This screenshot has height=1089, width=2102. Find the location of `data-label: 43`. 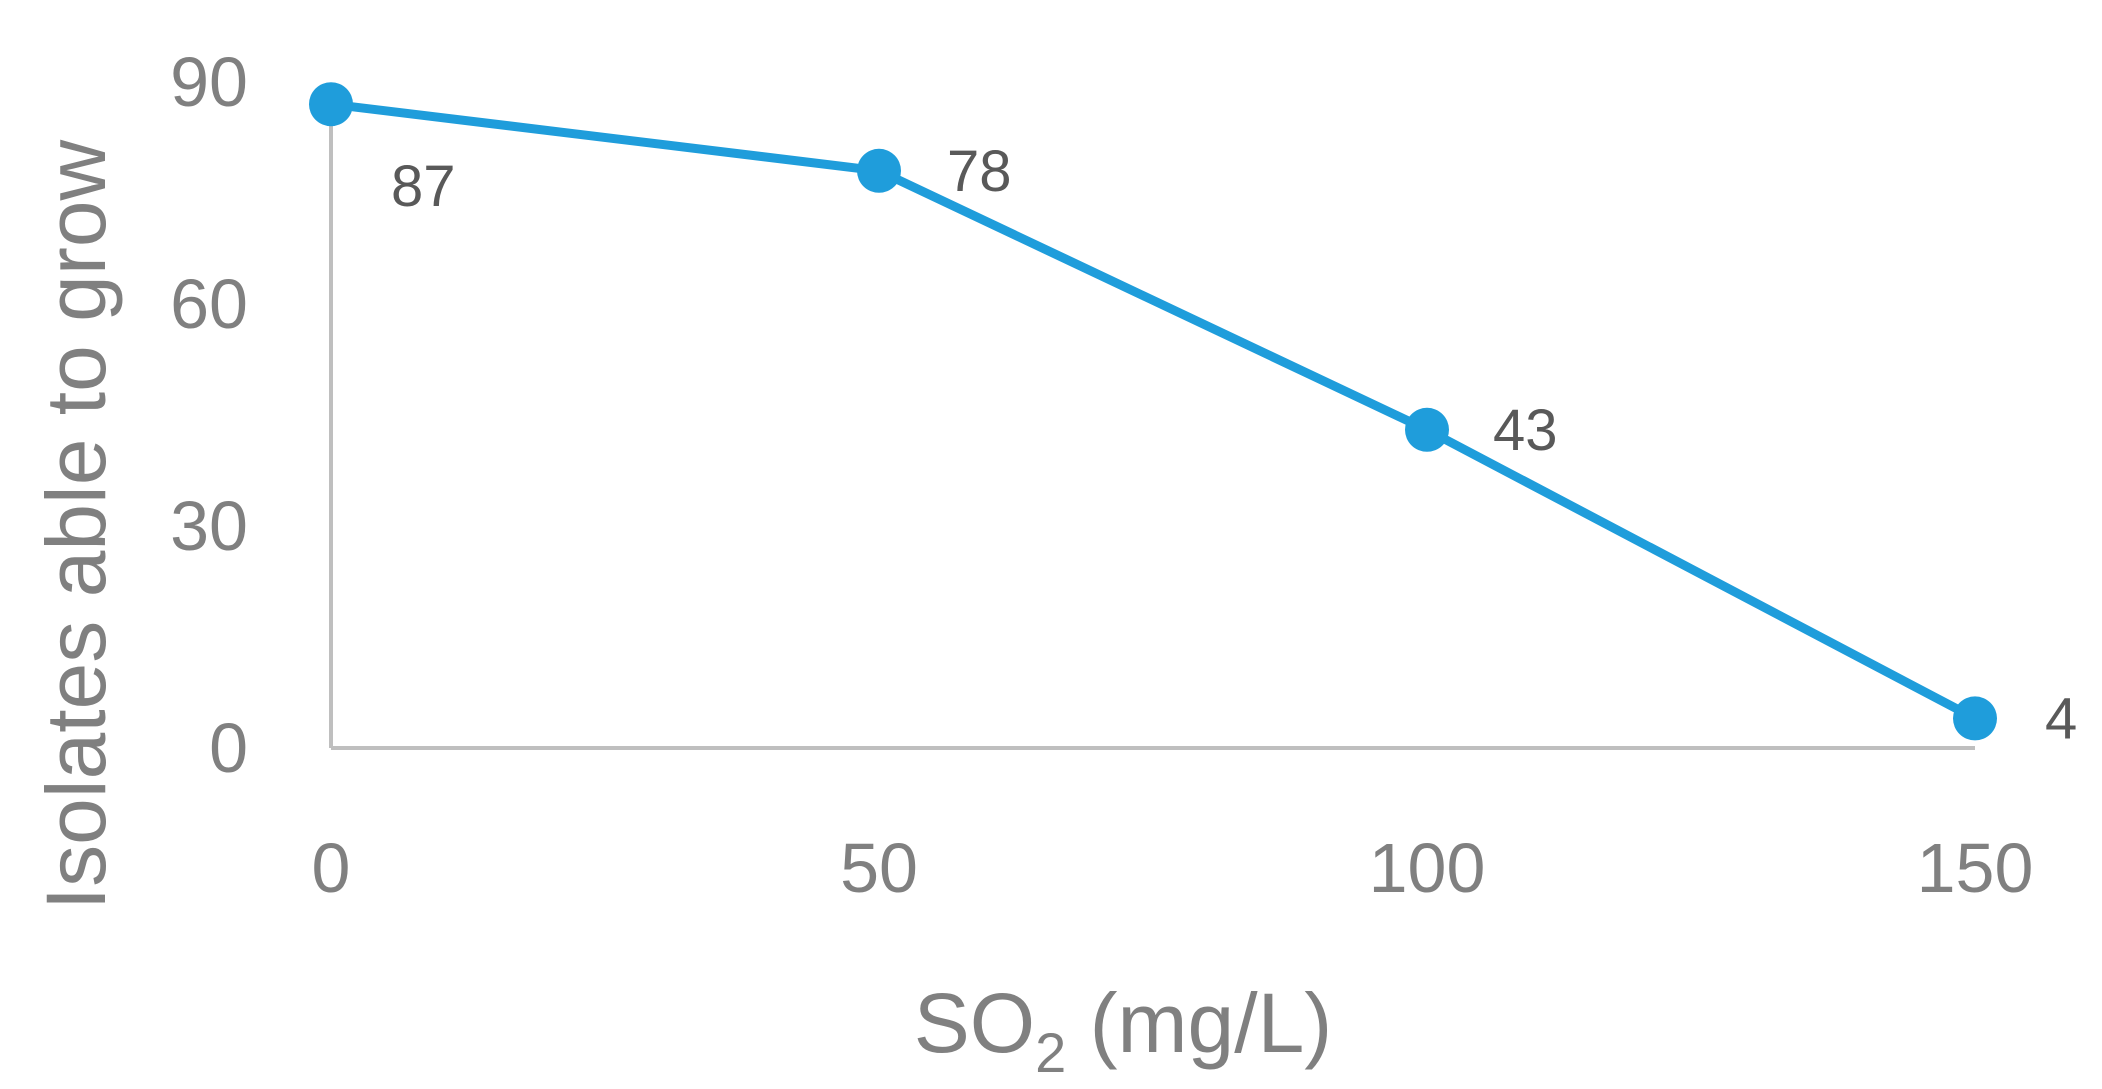

data-label: 43 is located at coordinates (1525, 430).